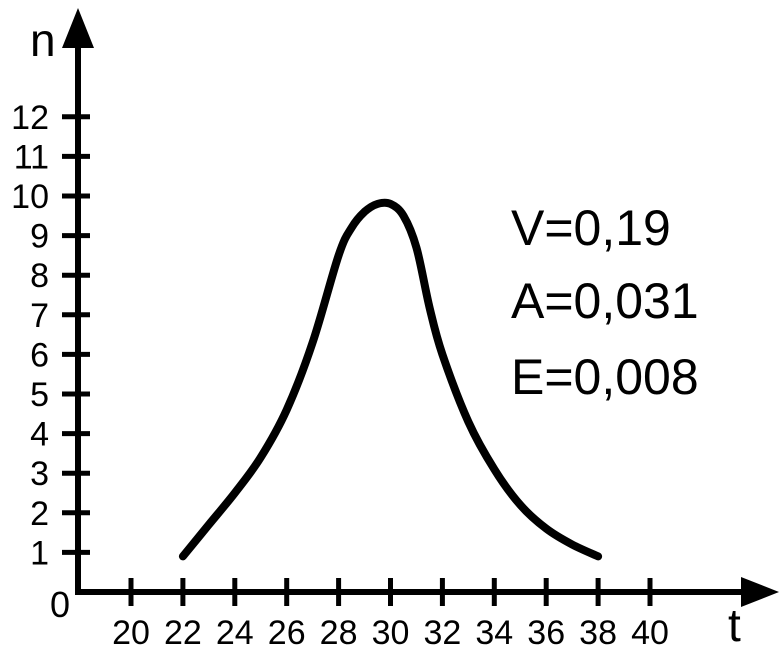  I want to click on y-axis-label: n, so click(43, 40).